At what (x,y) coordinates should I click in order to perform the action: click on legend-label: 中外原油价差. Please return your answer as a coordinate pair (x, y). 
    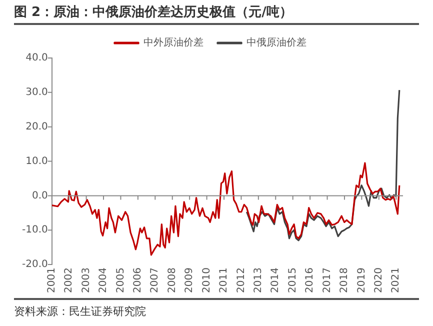
    Looking at the image, I should click on (174, 42).